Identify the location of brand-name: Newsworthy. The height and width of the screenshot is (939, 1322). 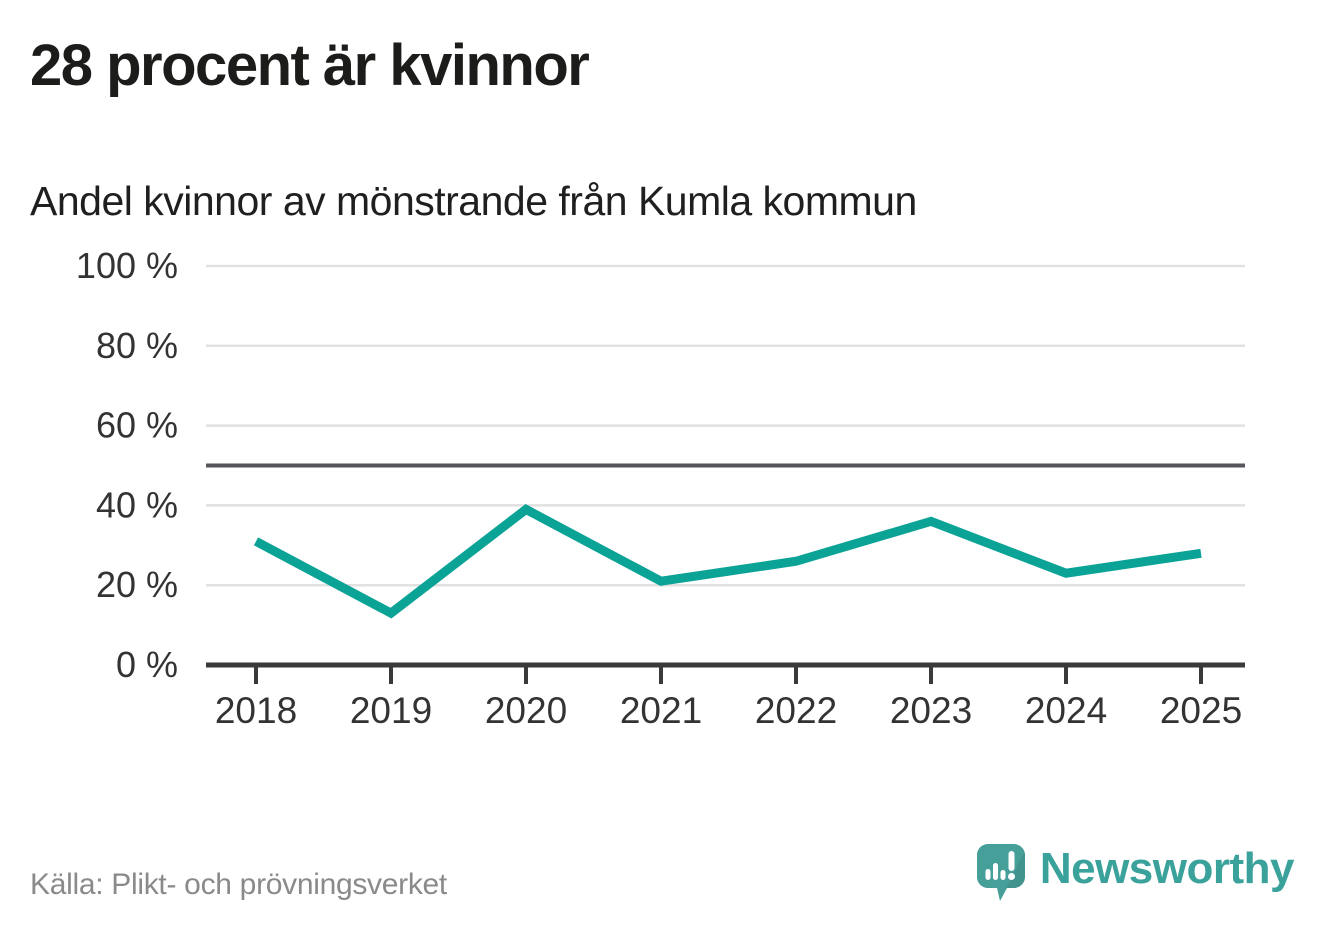
(1167, 868).